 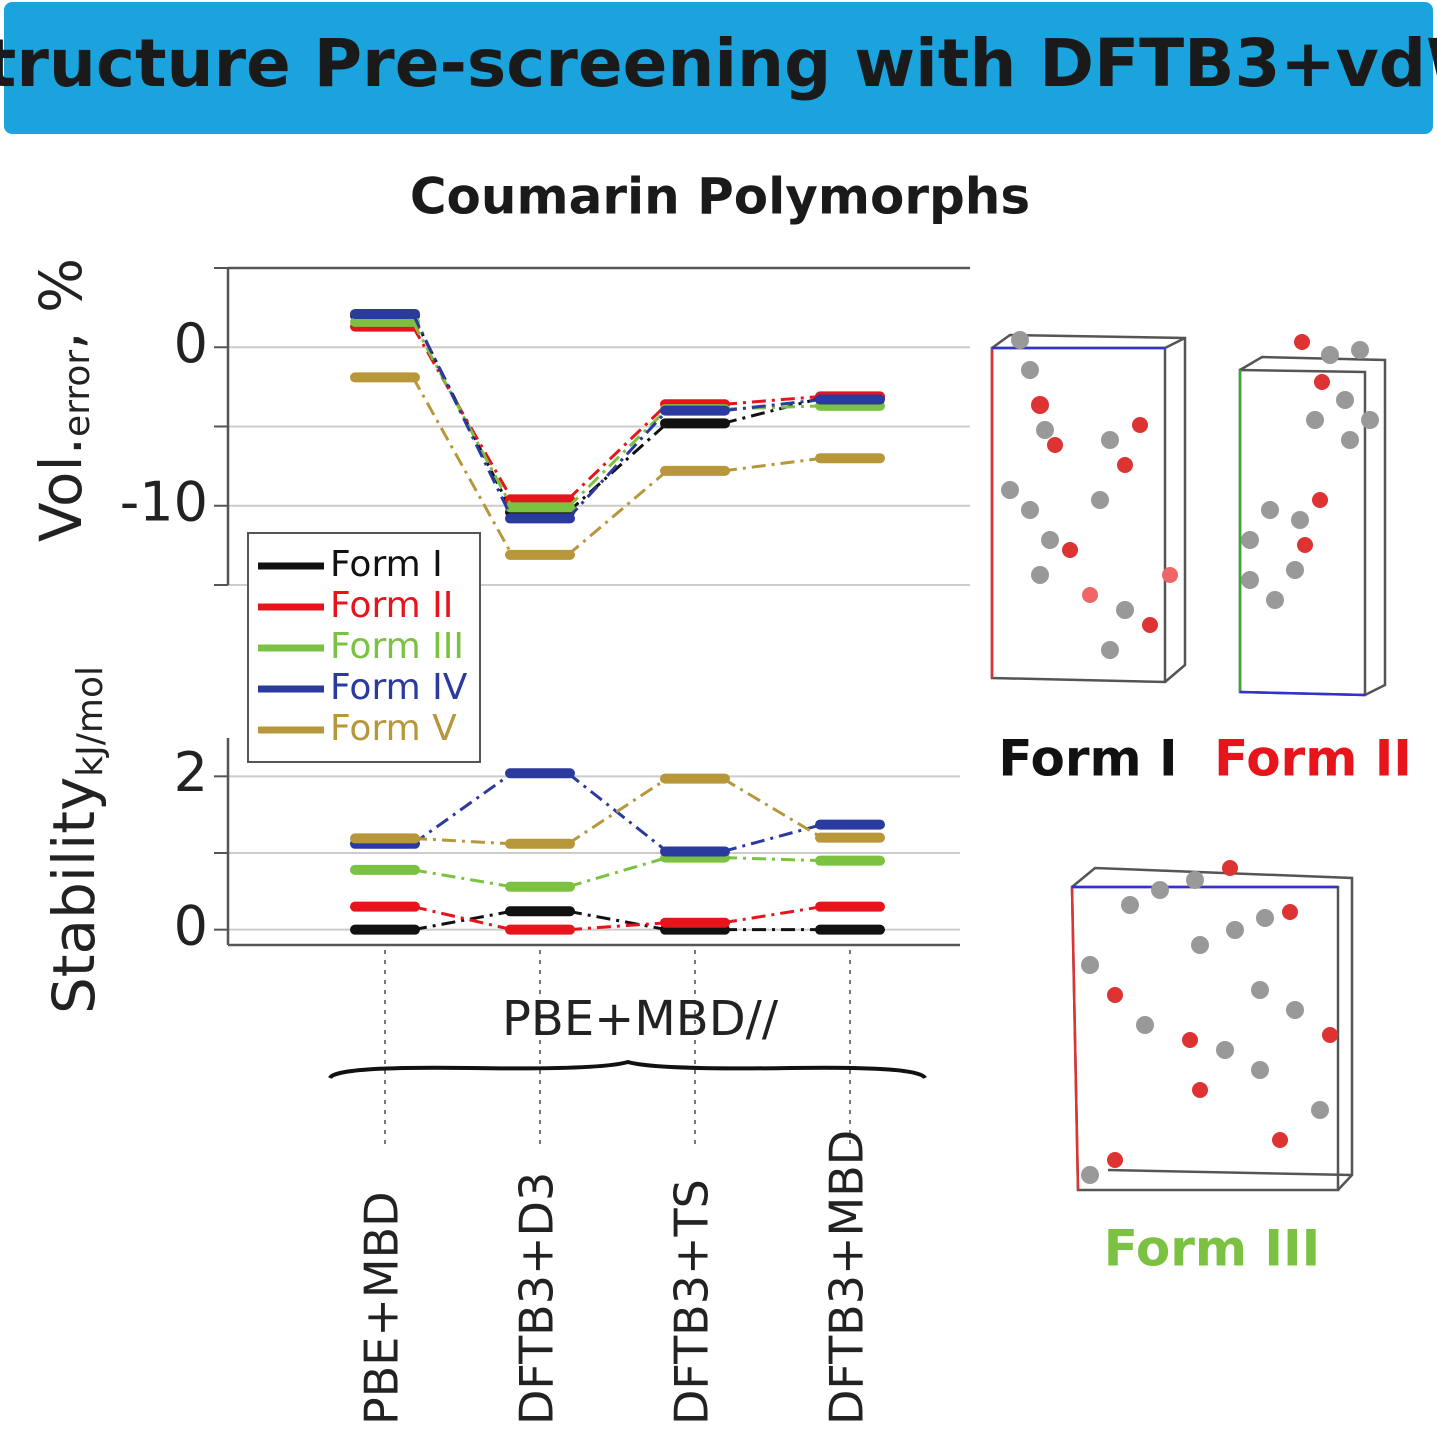 I want to click on structure-label: Form I, so click(x=1087, y=759).